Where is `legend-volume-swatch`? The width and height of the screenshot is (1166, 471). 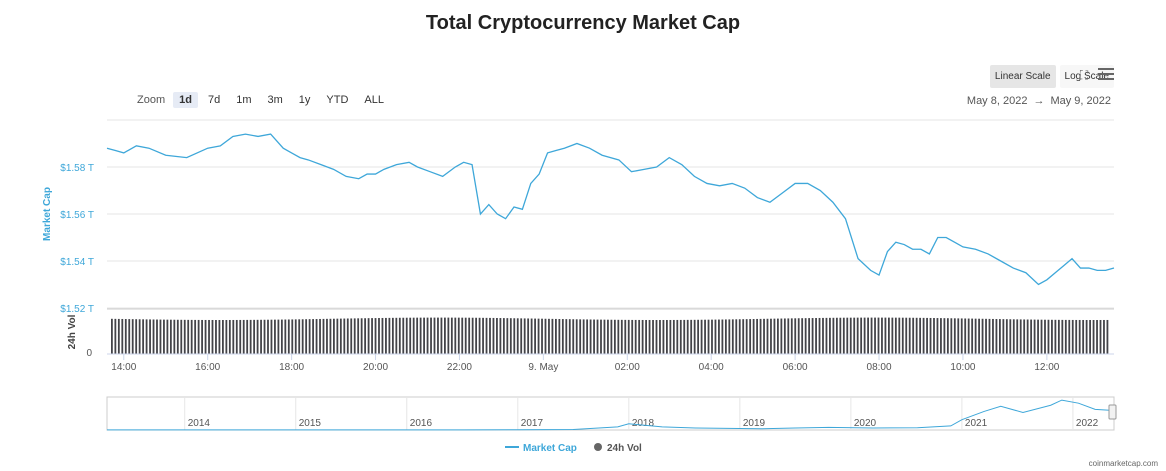 legend-volume-swatch is located at coordinates (598, 447).